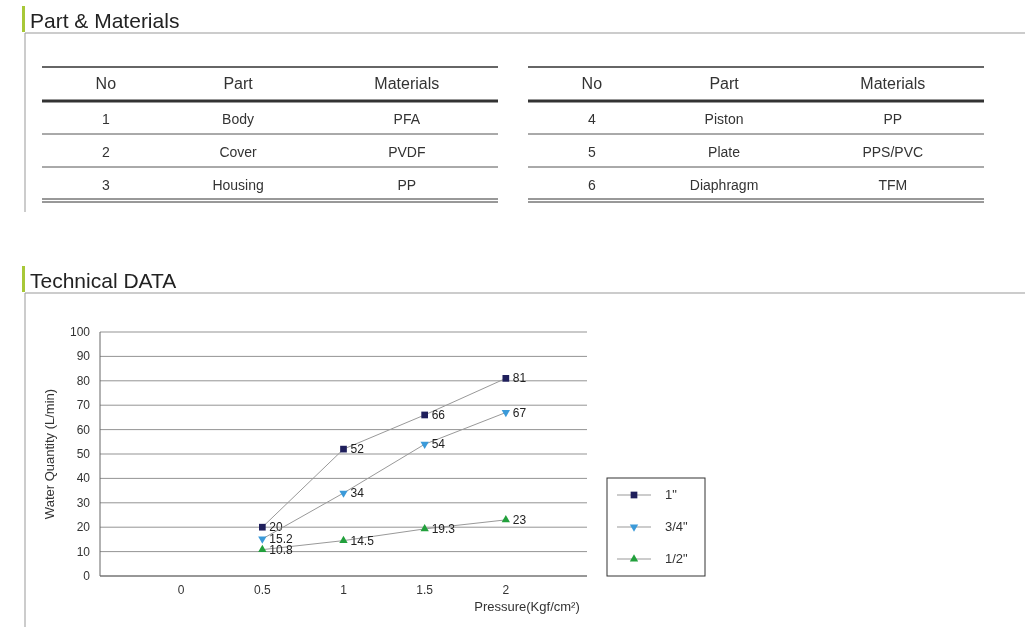  What do you see at coordinates (83, 454) in the screenshot?
I see `y-tick-label: 50` at bounding box center [83, 454].